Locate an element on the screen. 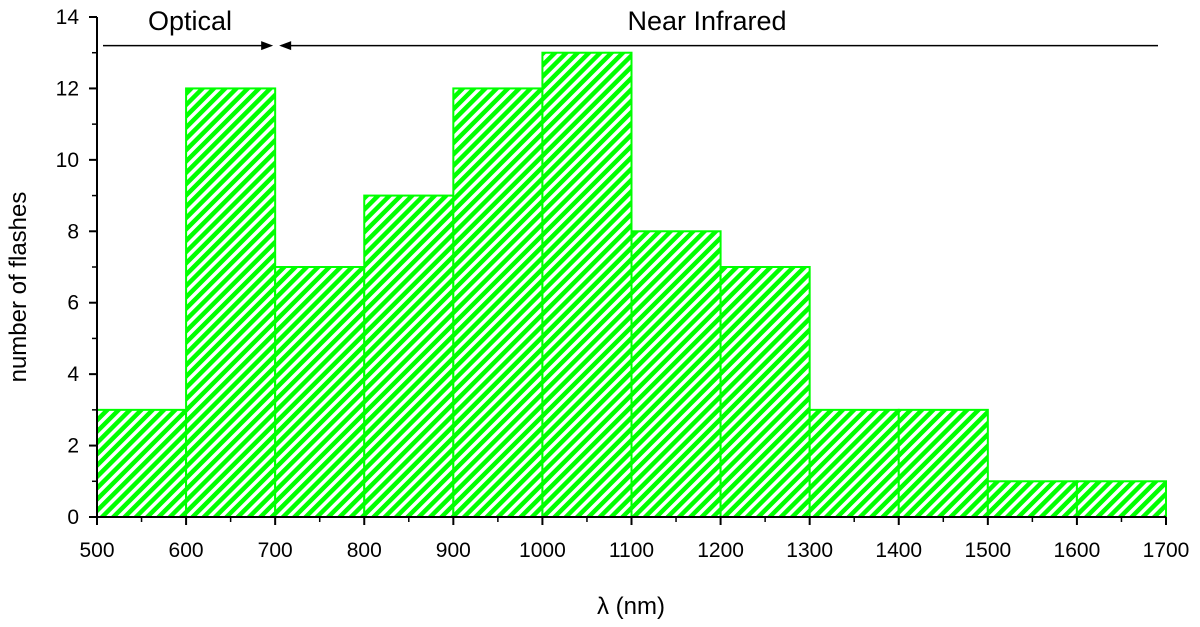 This screenshot has width=1200, height=627. x-tick-label-1000: 1000 is located at coordinates (542, 550).